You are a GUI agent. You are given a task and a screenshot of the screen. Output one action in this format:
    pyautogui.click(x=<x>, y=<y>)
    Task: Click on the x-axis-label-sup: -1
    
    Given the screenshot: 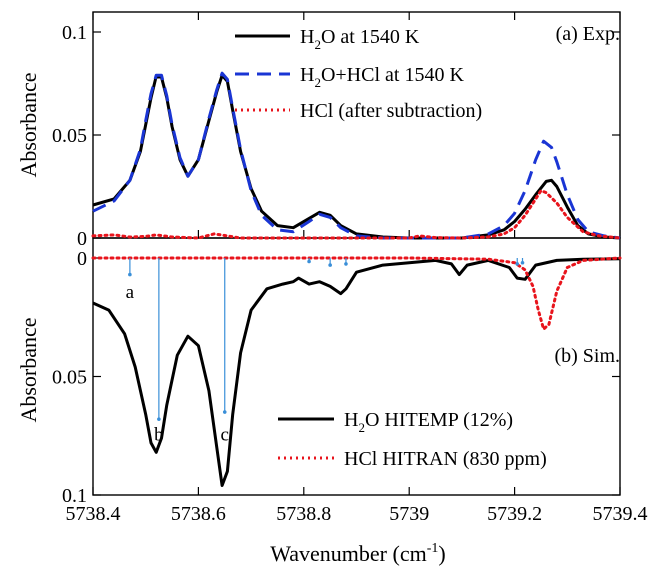 What is the action you would take?
    pyautogui.click(x=433, y=548)
    